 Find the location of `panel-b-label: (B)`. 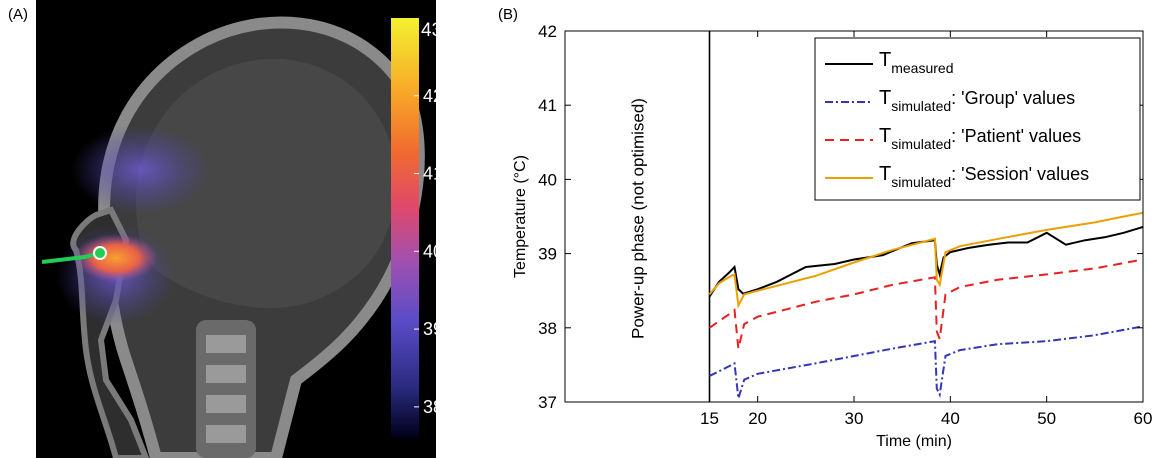

panel-b-label: (B) is located at coordinates (508, 14).